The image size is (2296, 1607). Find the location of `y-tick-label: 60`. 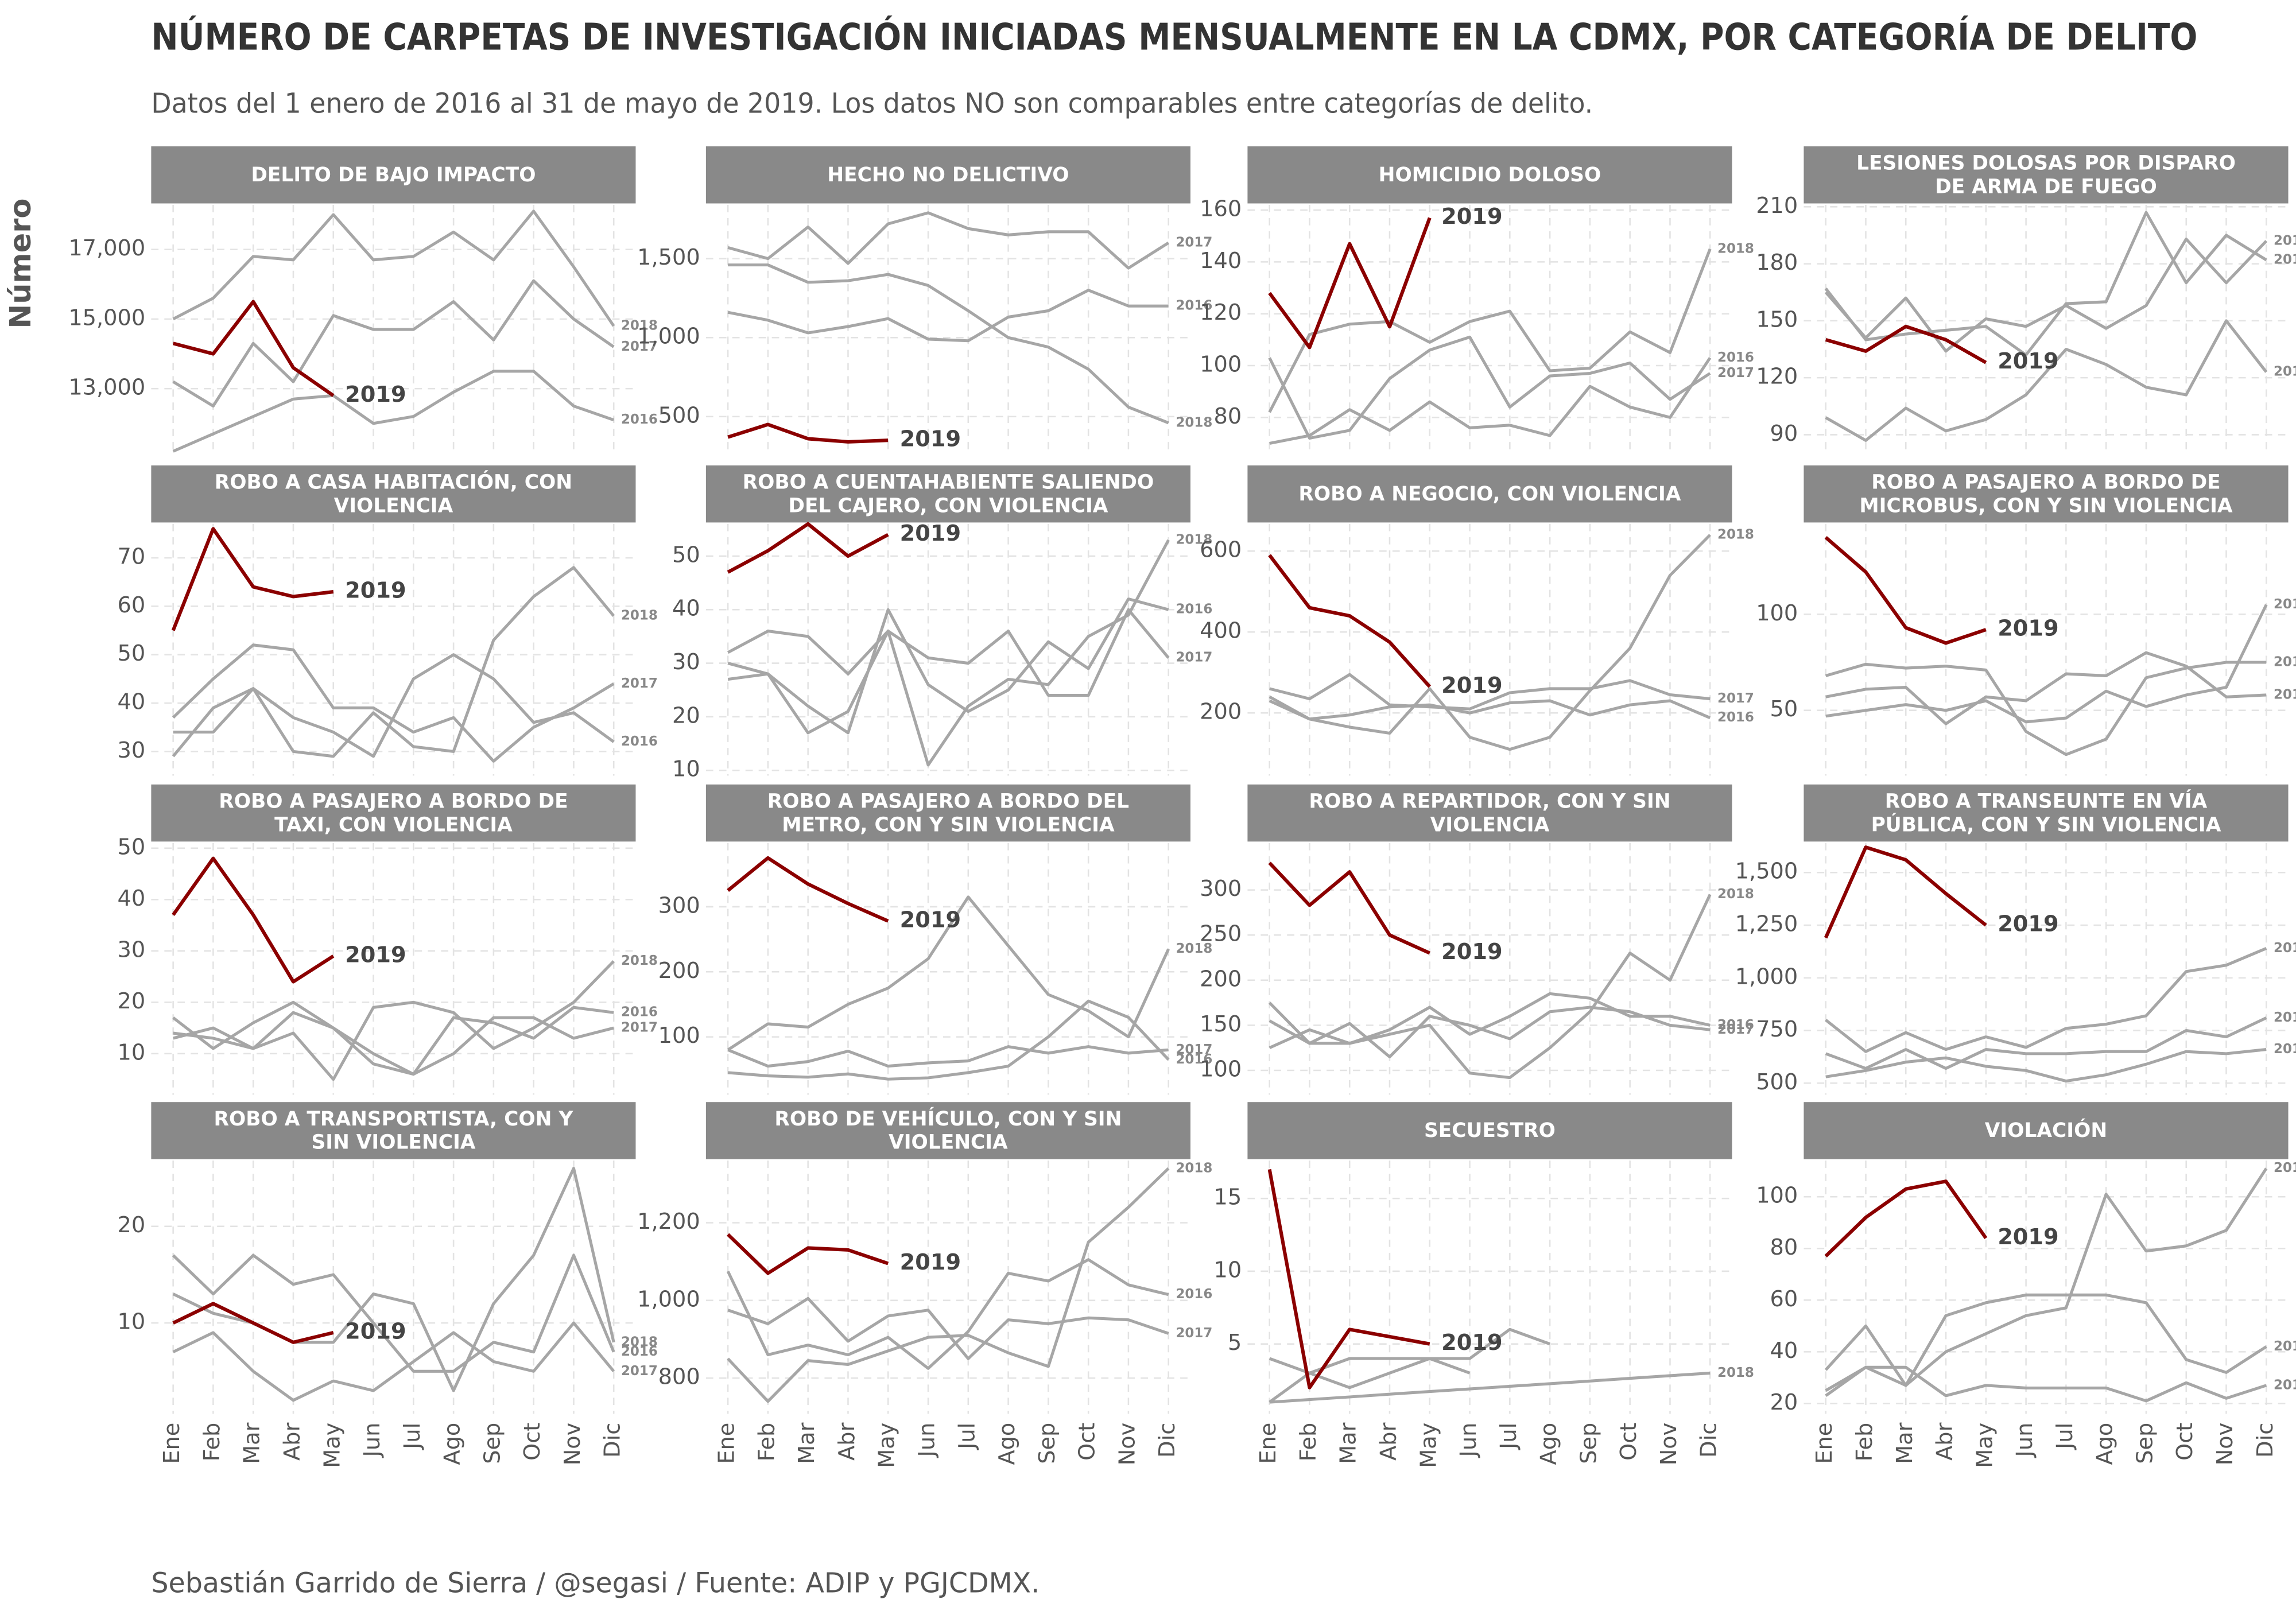

y-tick-label: 60 is located at coordinates (1784, 1299).